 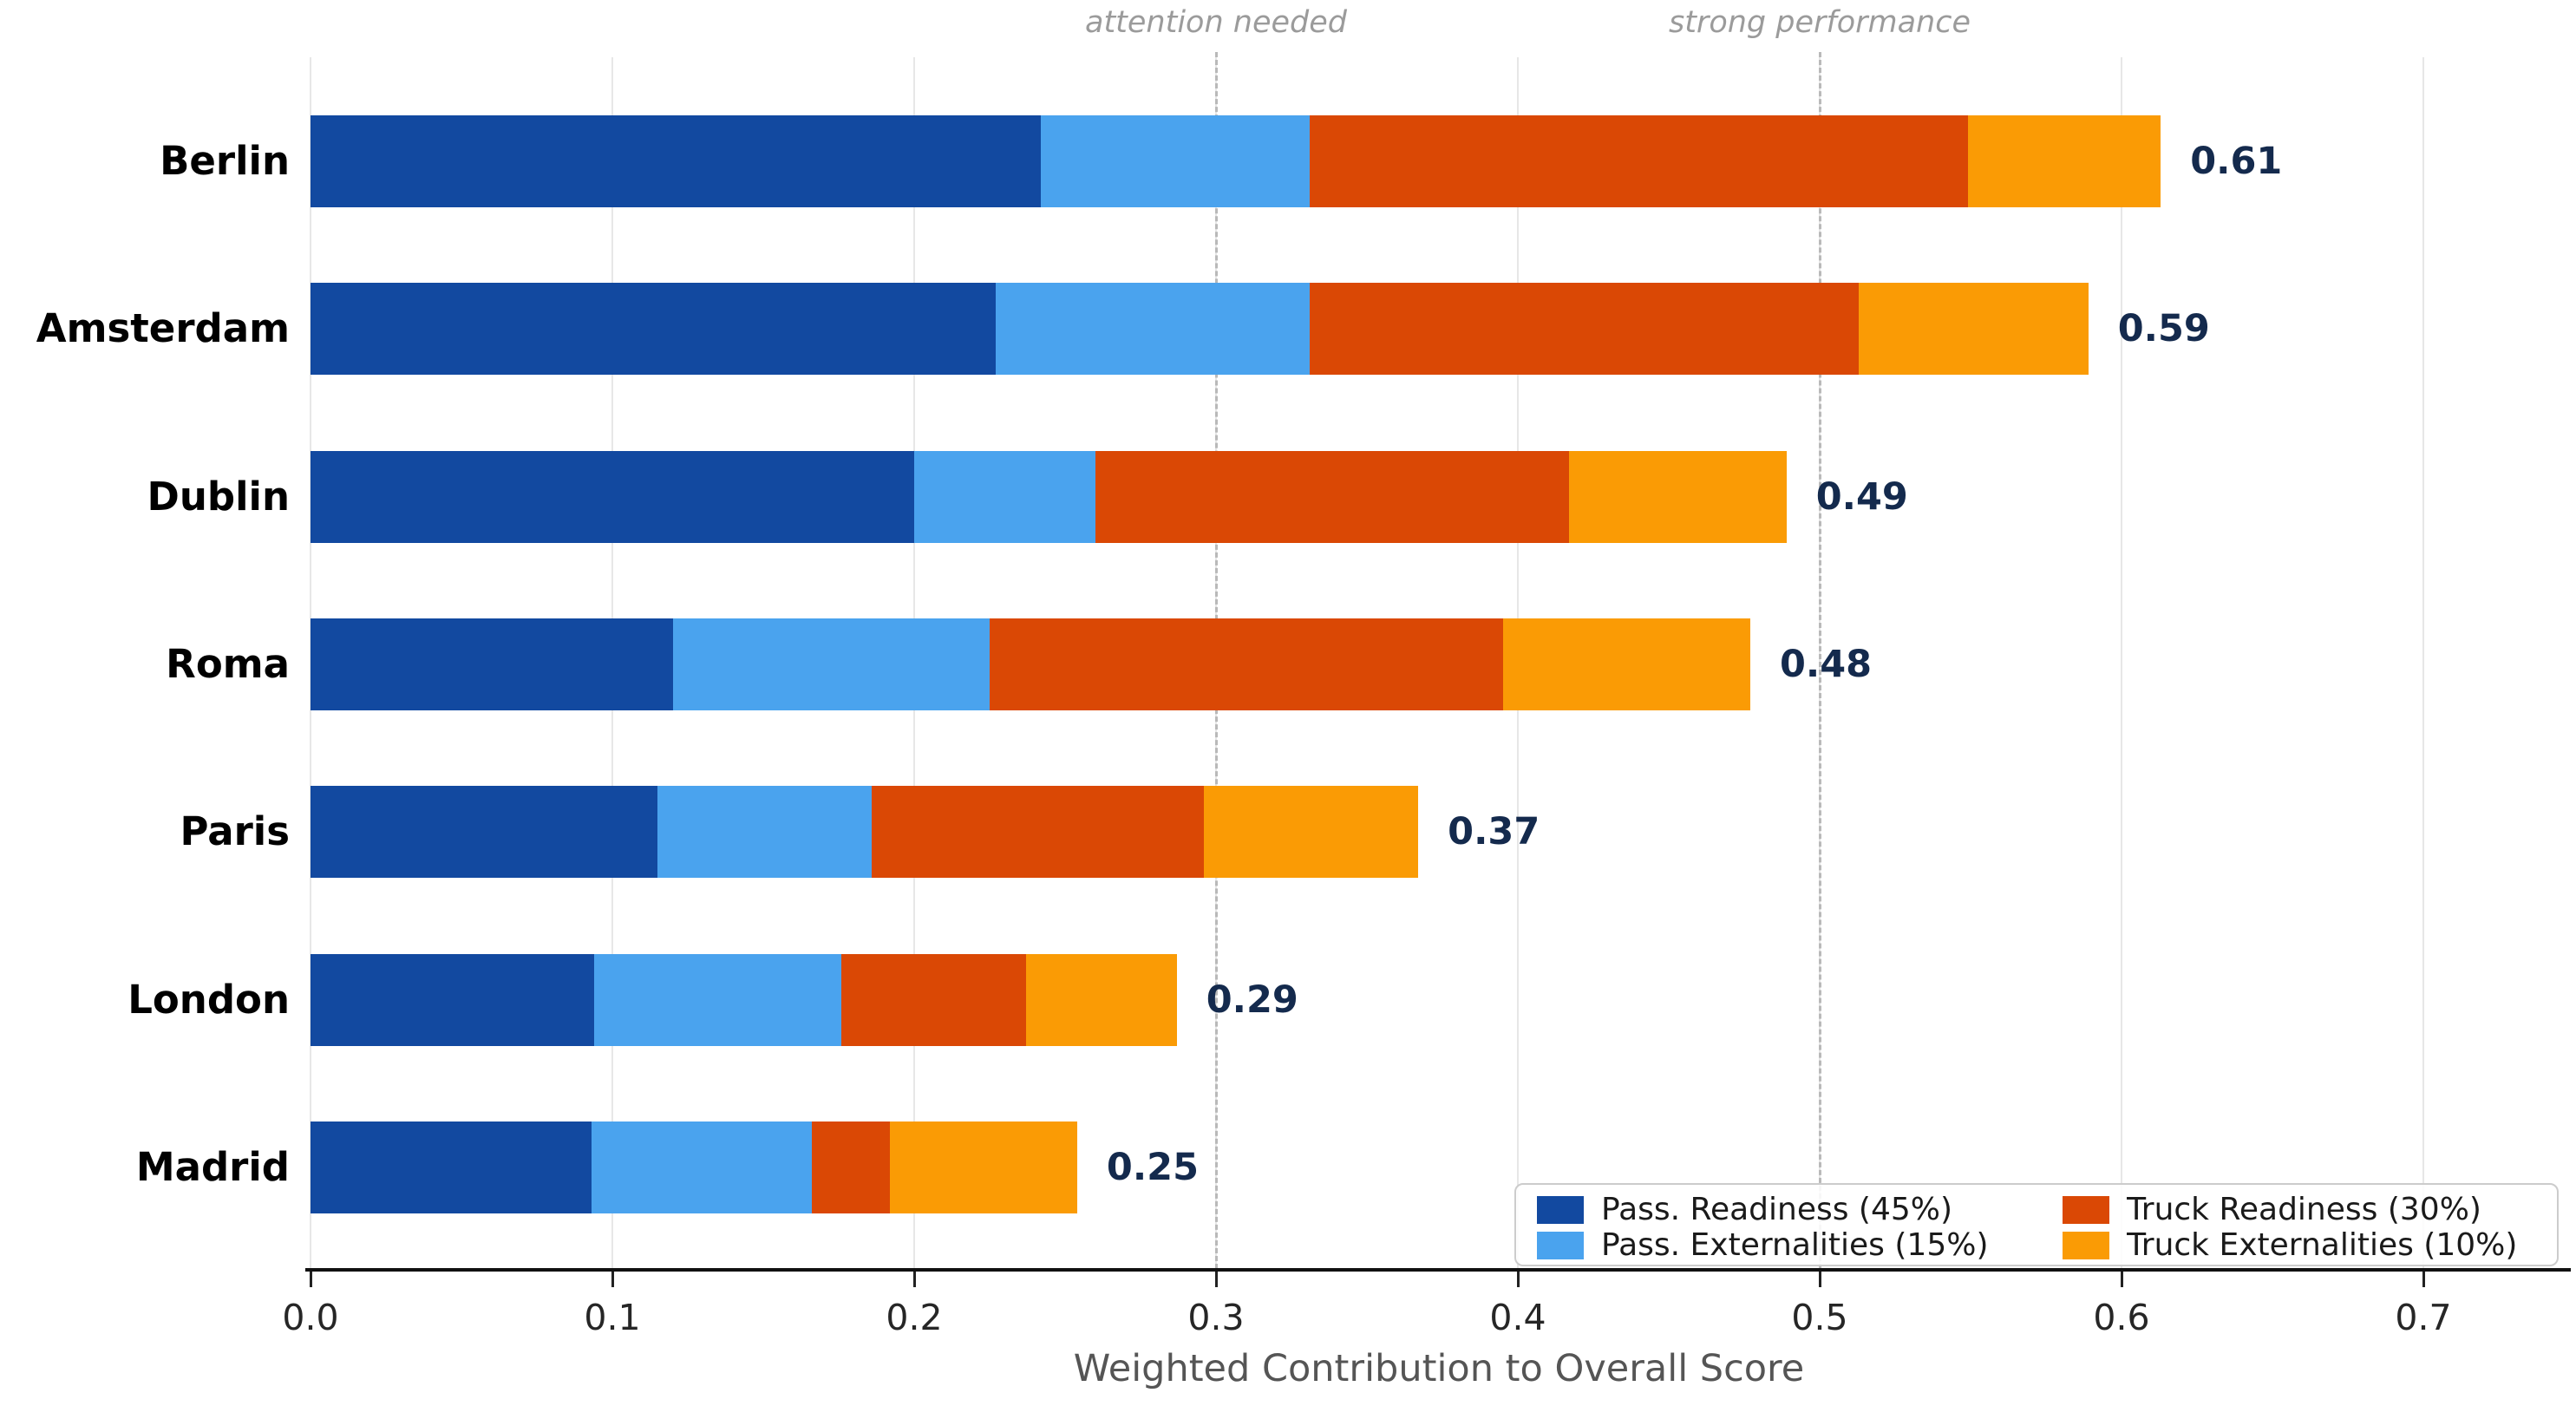 I want to click on legend-label: Pass. Externalities (15%), so click(x=1795, y=1245).